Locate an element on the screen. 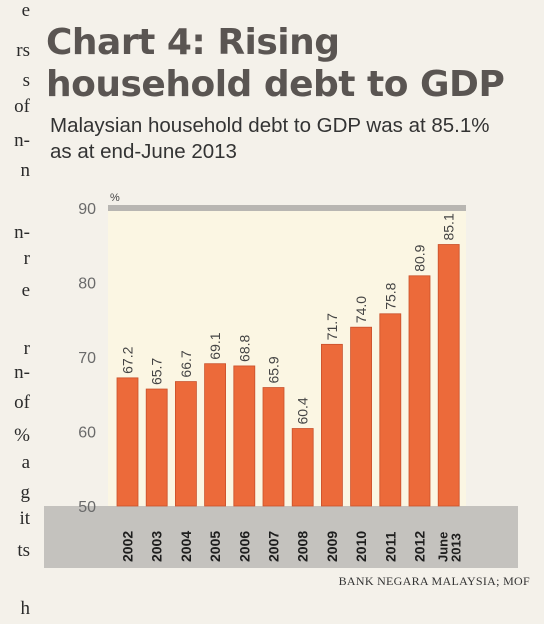 Image resolution: width=544 pixels, height=624 pixels. y-tick-label: 70 is located at coordinates (87, 358).